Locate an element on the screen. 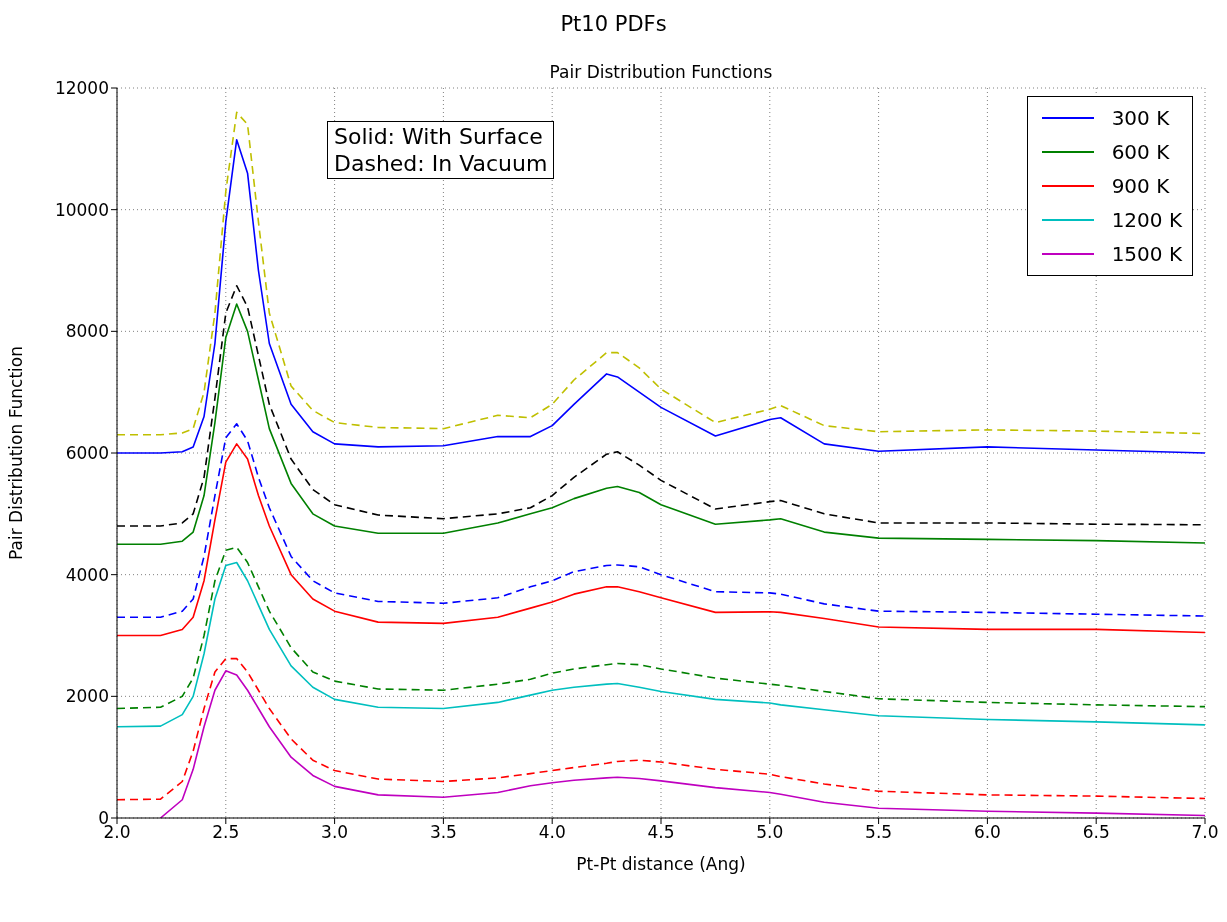 This screenshot has width=1227, height=922. chart-title: Pt10 PDFs is located at coordinates (613, 24).